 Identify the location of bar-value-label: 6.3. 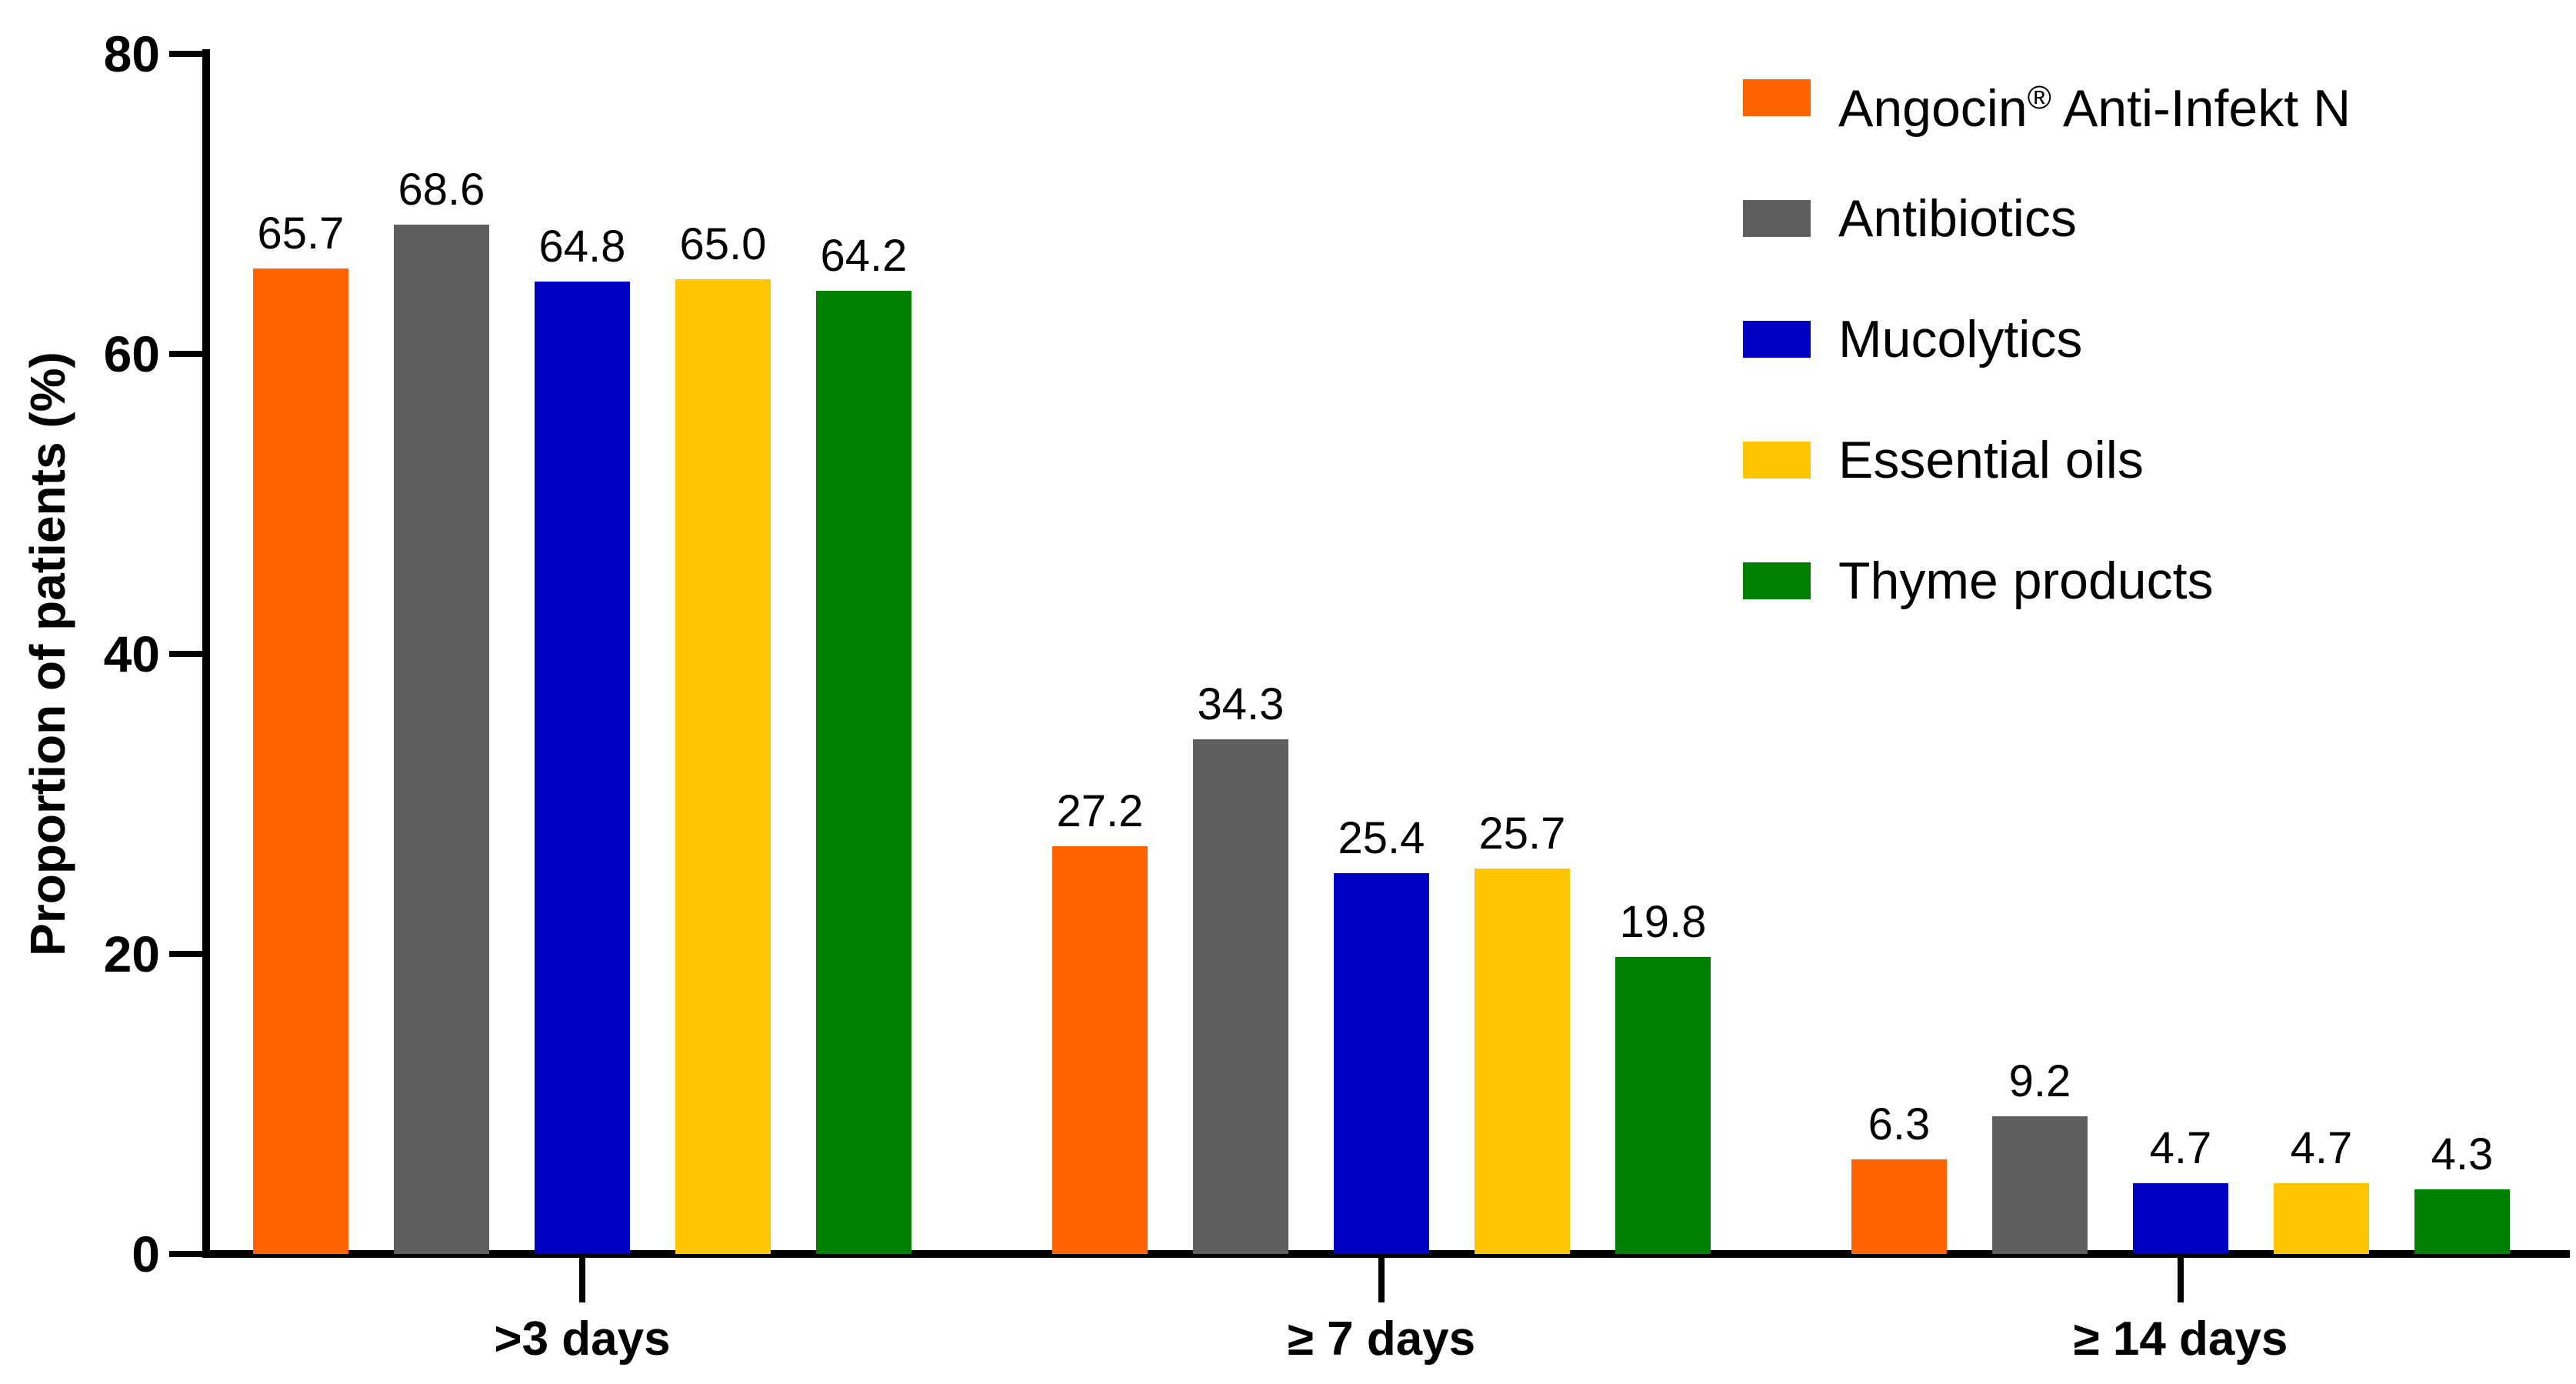
(1899, 1124).